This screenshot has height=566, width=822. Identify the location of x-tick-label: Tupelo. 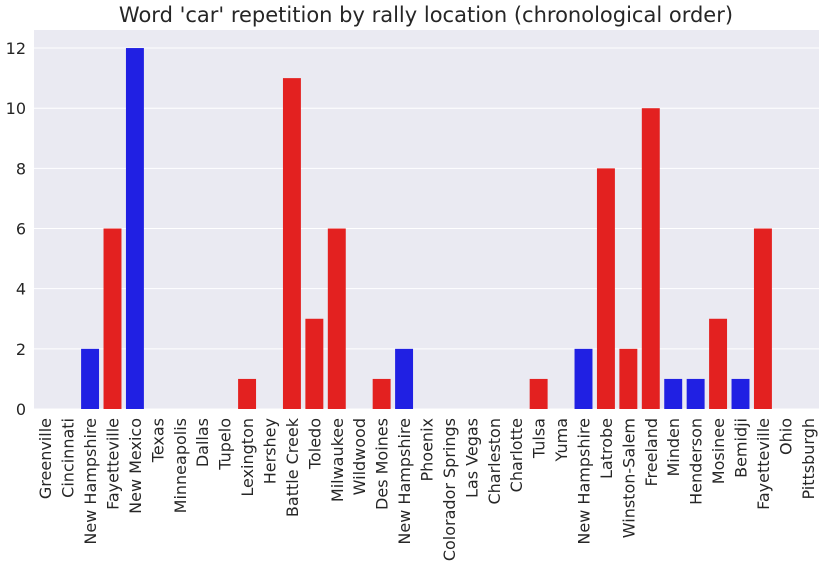
(225, 444).